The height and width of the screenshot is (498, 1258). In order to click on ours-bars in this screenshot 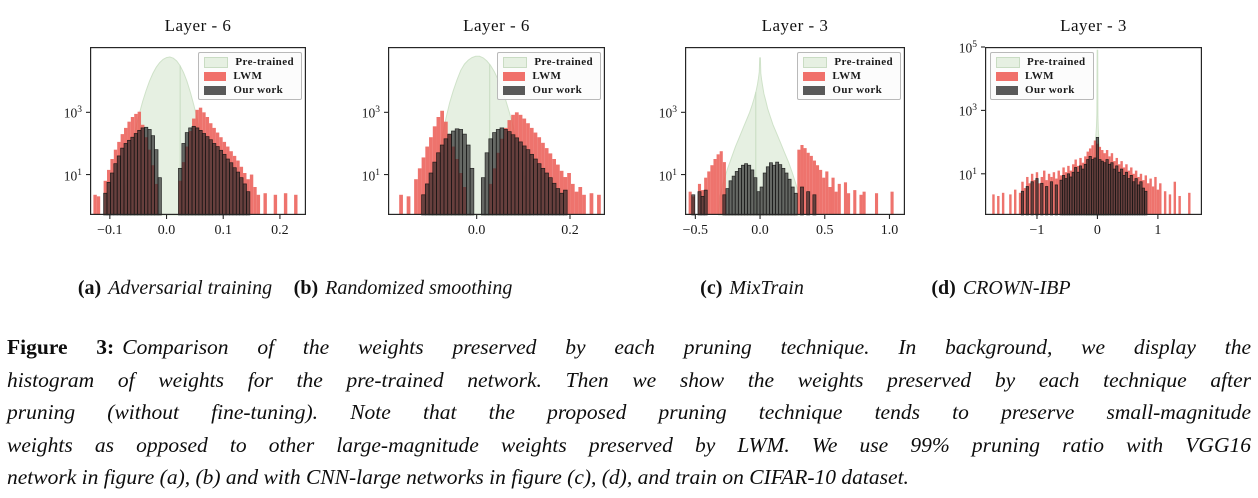, I will do `click(754, 188)`.